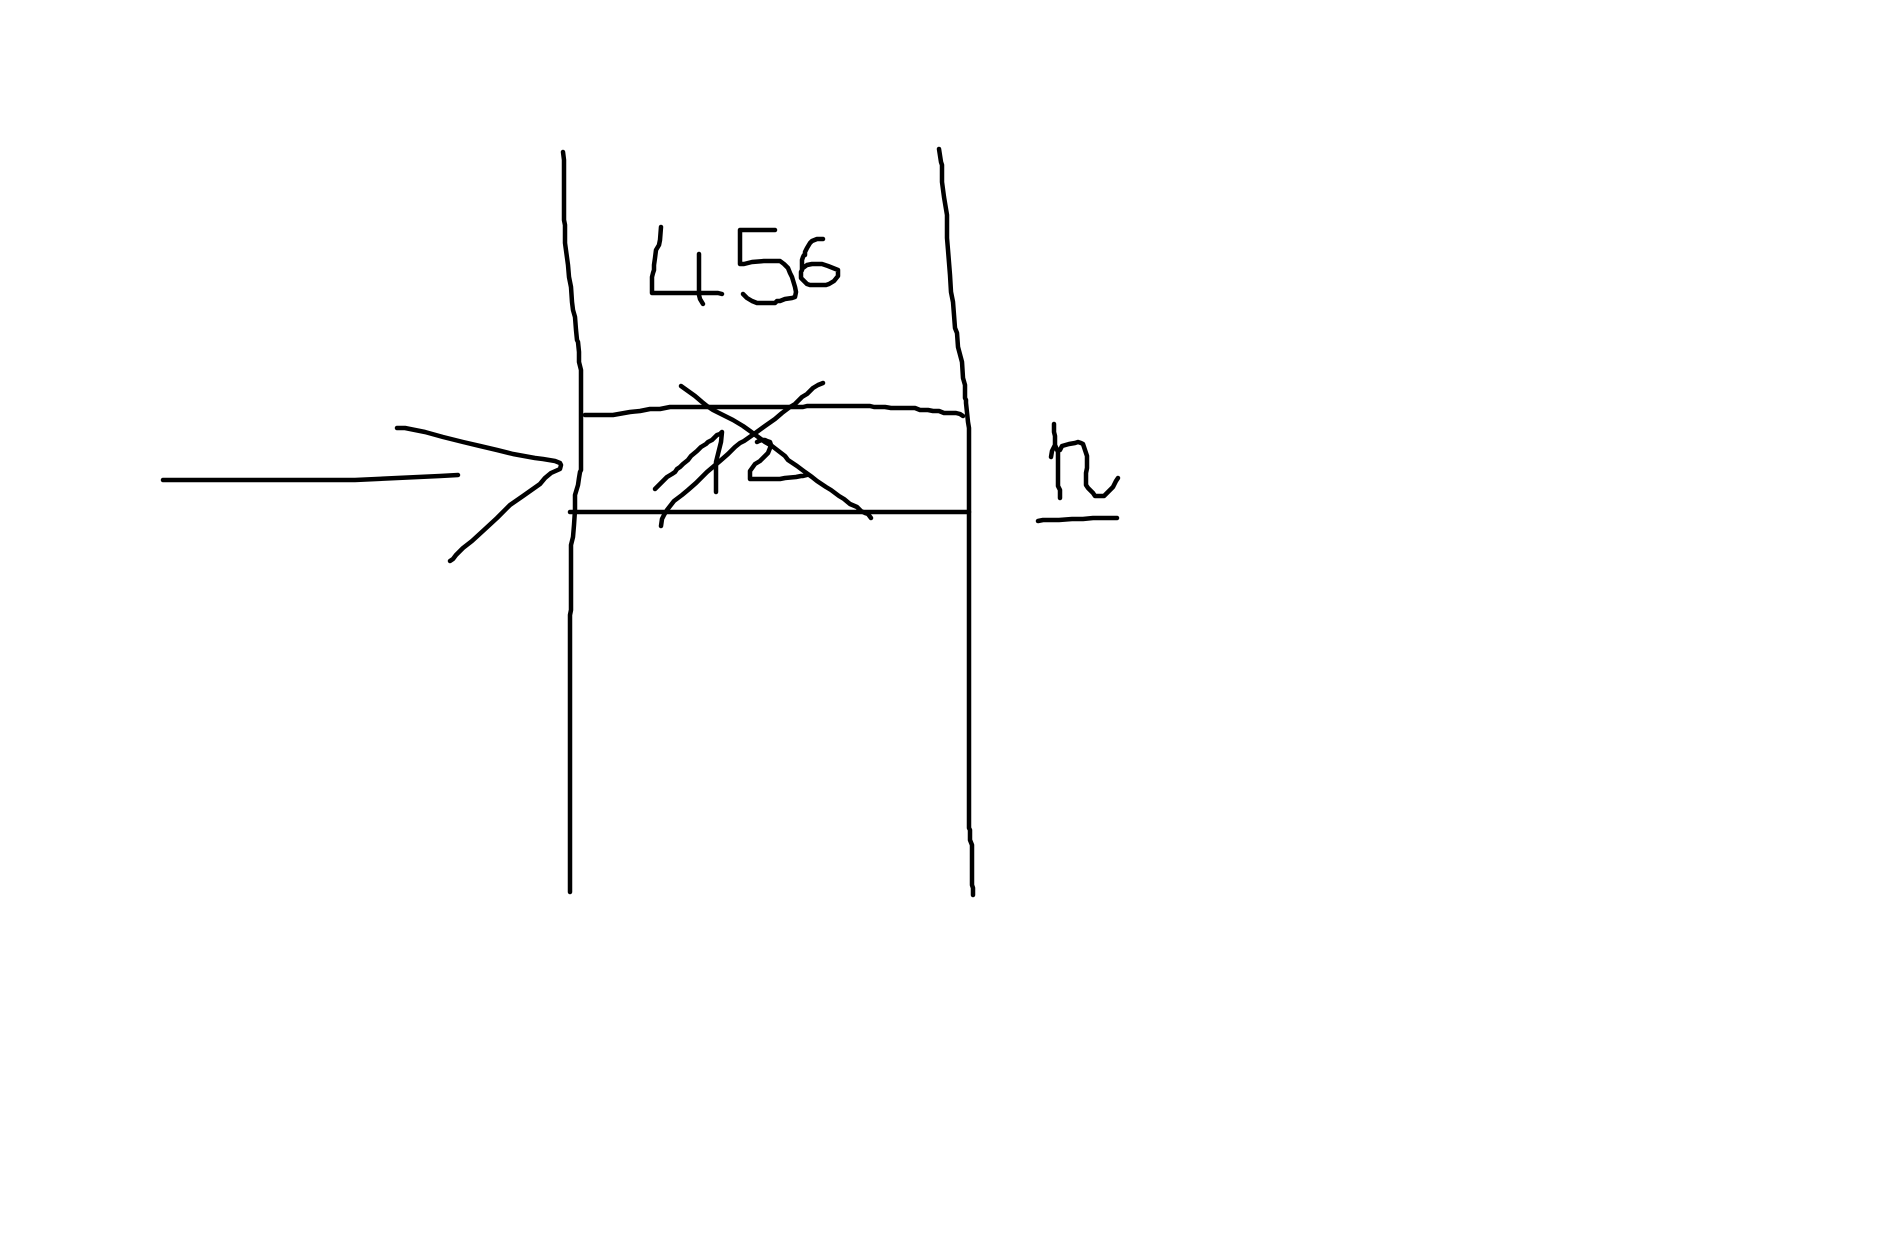  Describe the element at coordinates (1077, 519) in the screenshot. I see `letter-h-underline` at that location.